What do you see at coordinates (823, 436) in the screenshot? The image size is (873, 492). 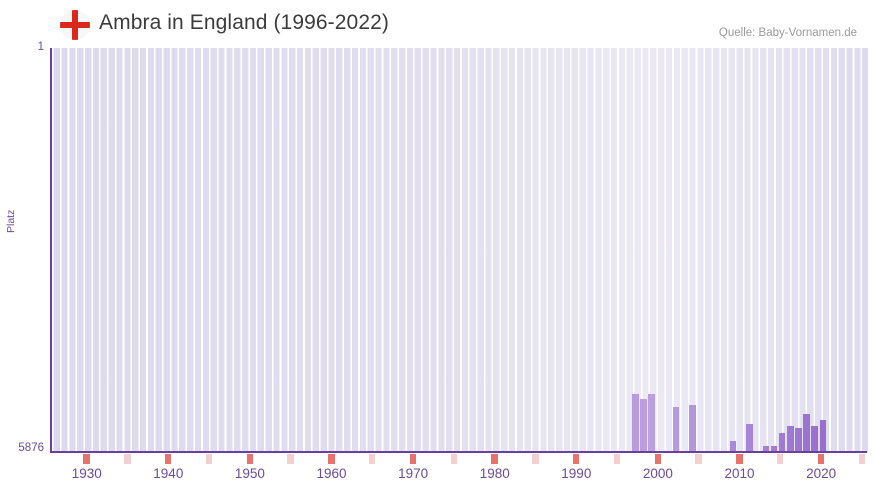 I see `bar-2020` at bounding box center [823, 436].